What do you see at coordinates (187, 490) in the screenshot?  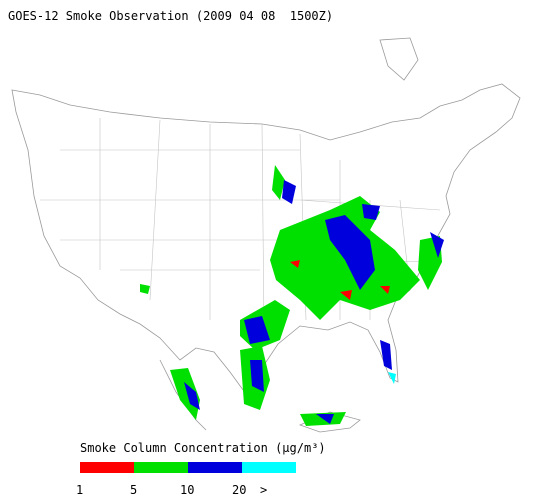 I see `colorbar-tick-label: 10` at bounding box center [187, 490].